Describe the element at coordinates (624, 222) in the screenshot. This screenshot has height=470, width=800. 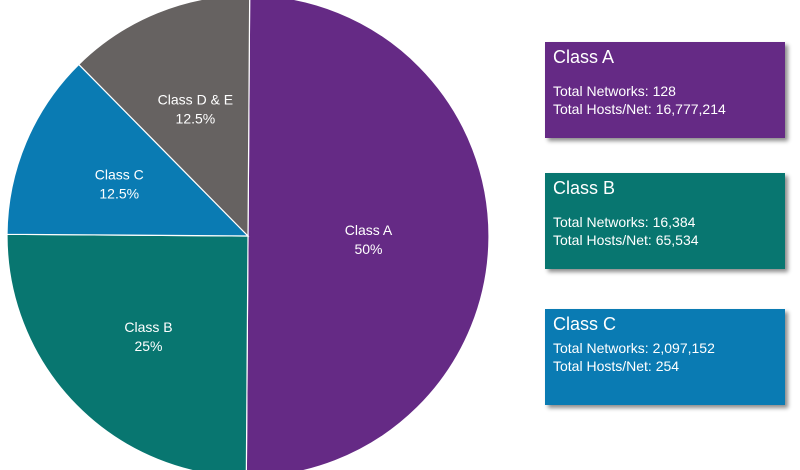
I see `card-networks: Total Networks: 16,384` at that location.